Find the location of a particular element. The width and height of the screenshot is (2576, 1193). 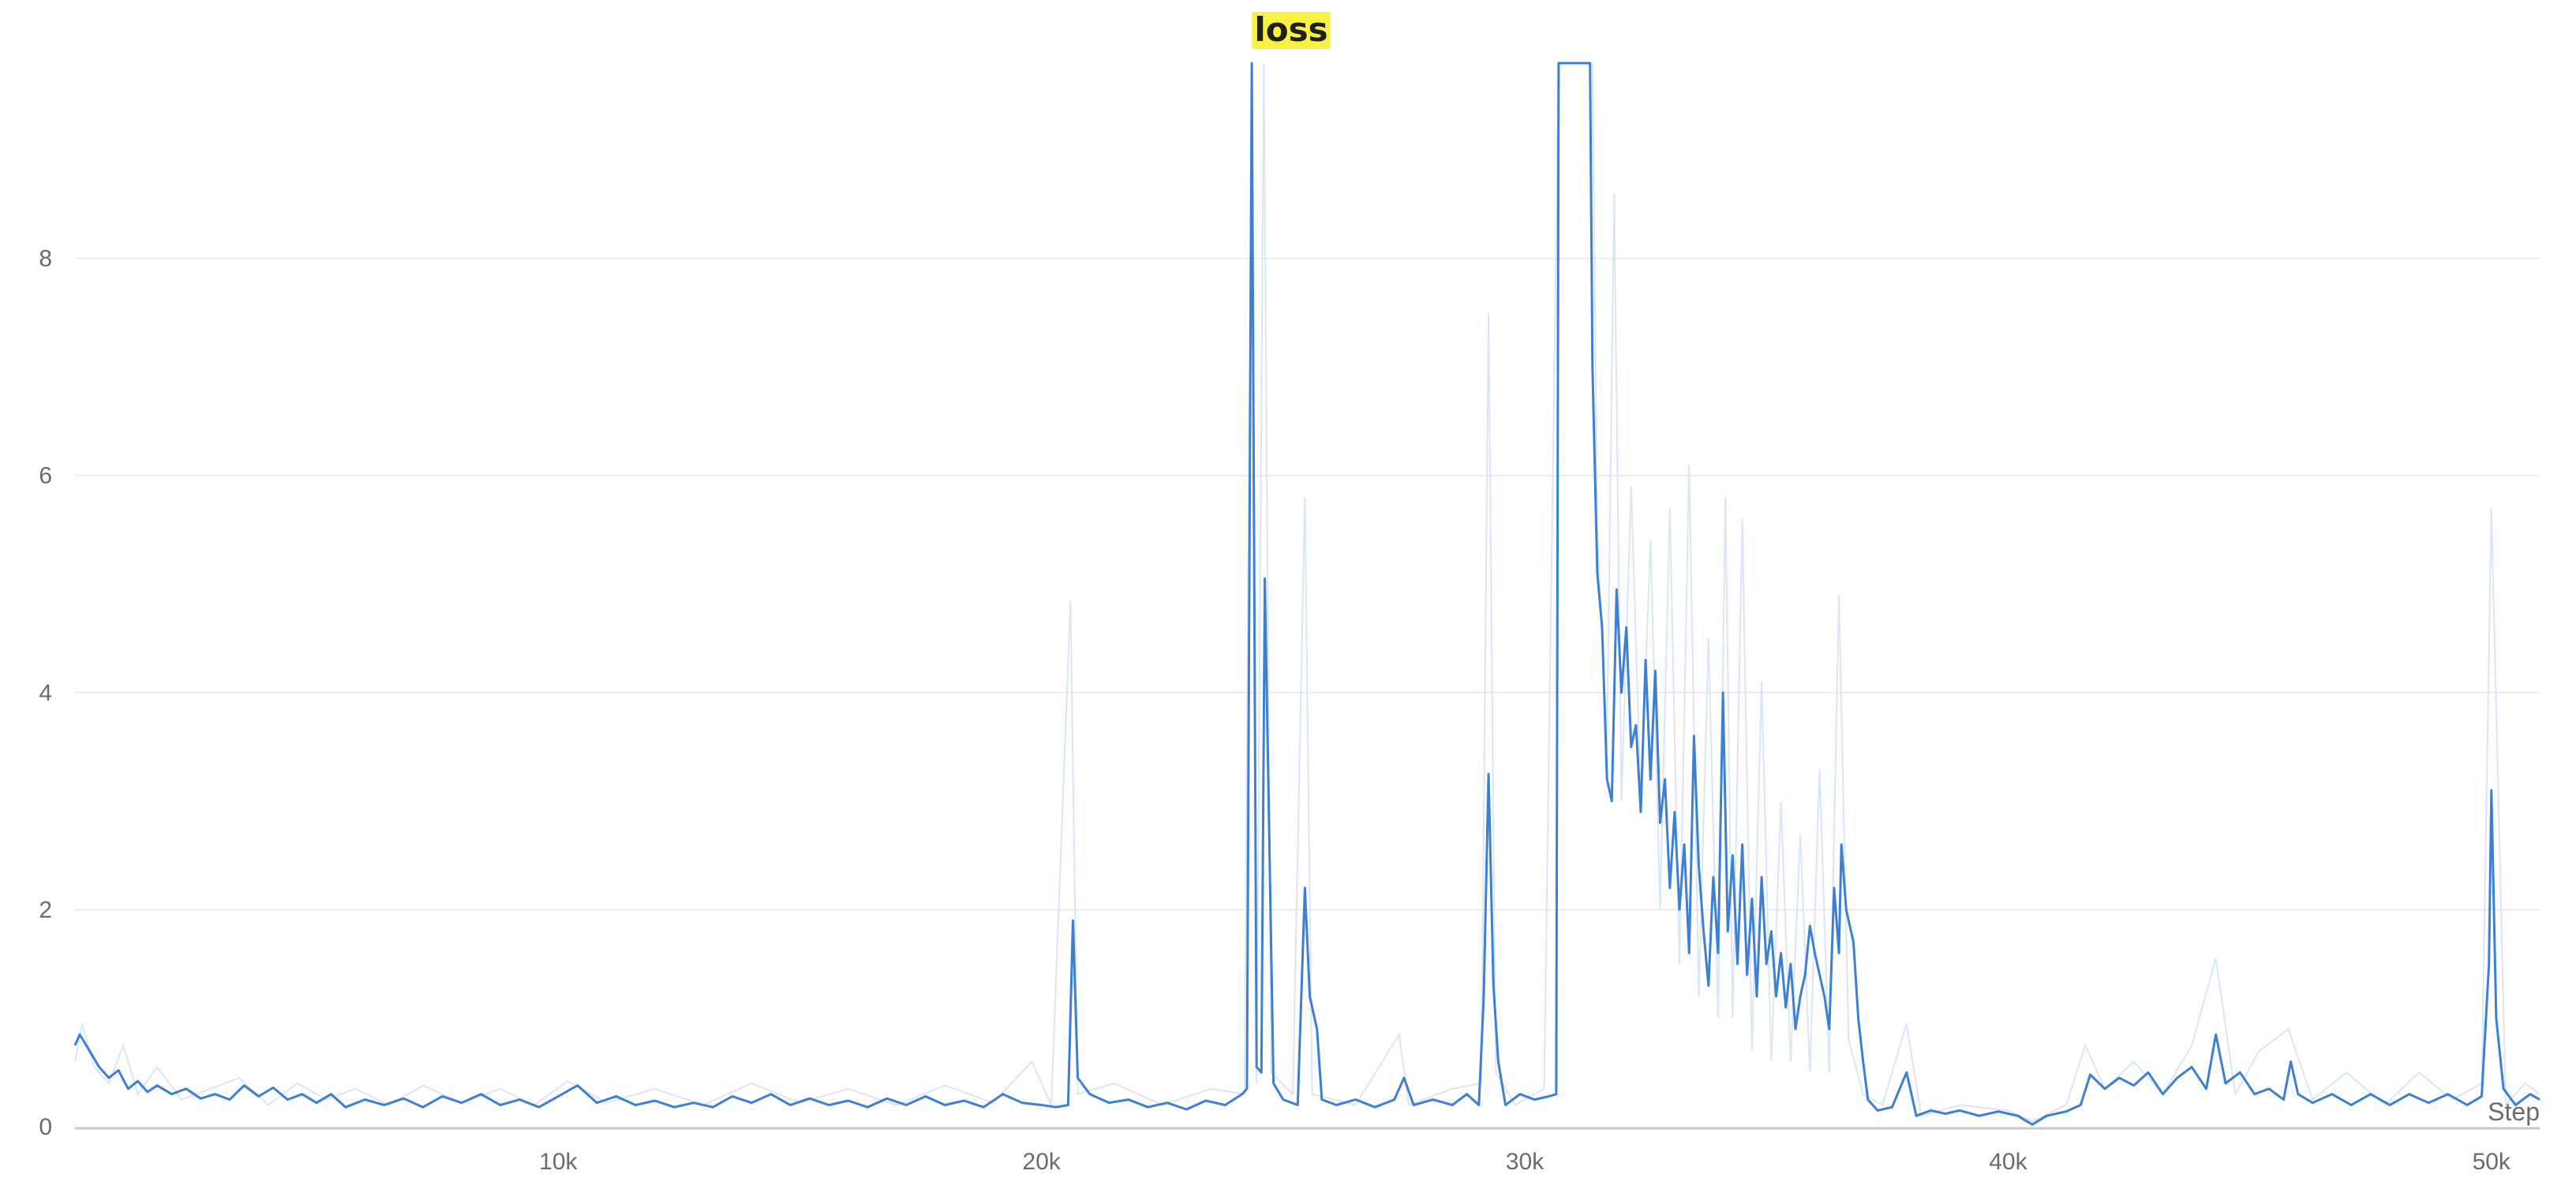

chart-title: loss is located at coordinates (1290, 30).